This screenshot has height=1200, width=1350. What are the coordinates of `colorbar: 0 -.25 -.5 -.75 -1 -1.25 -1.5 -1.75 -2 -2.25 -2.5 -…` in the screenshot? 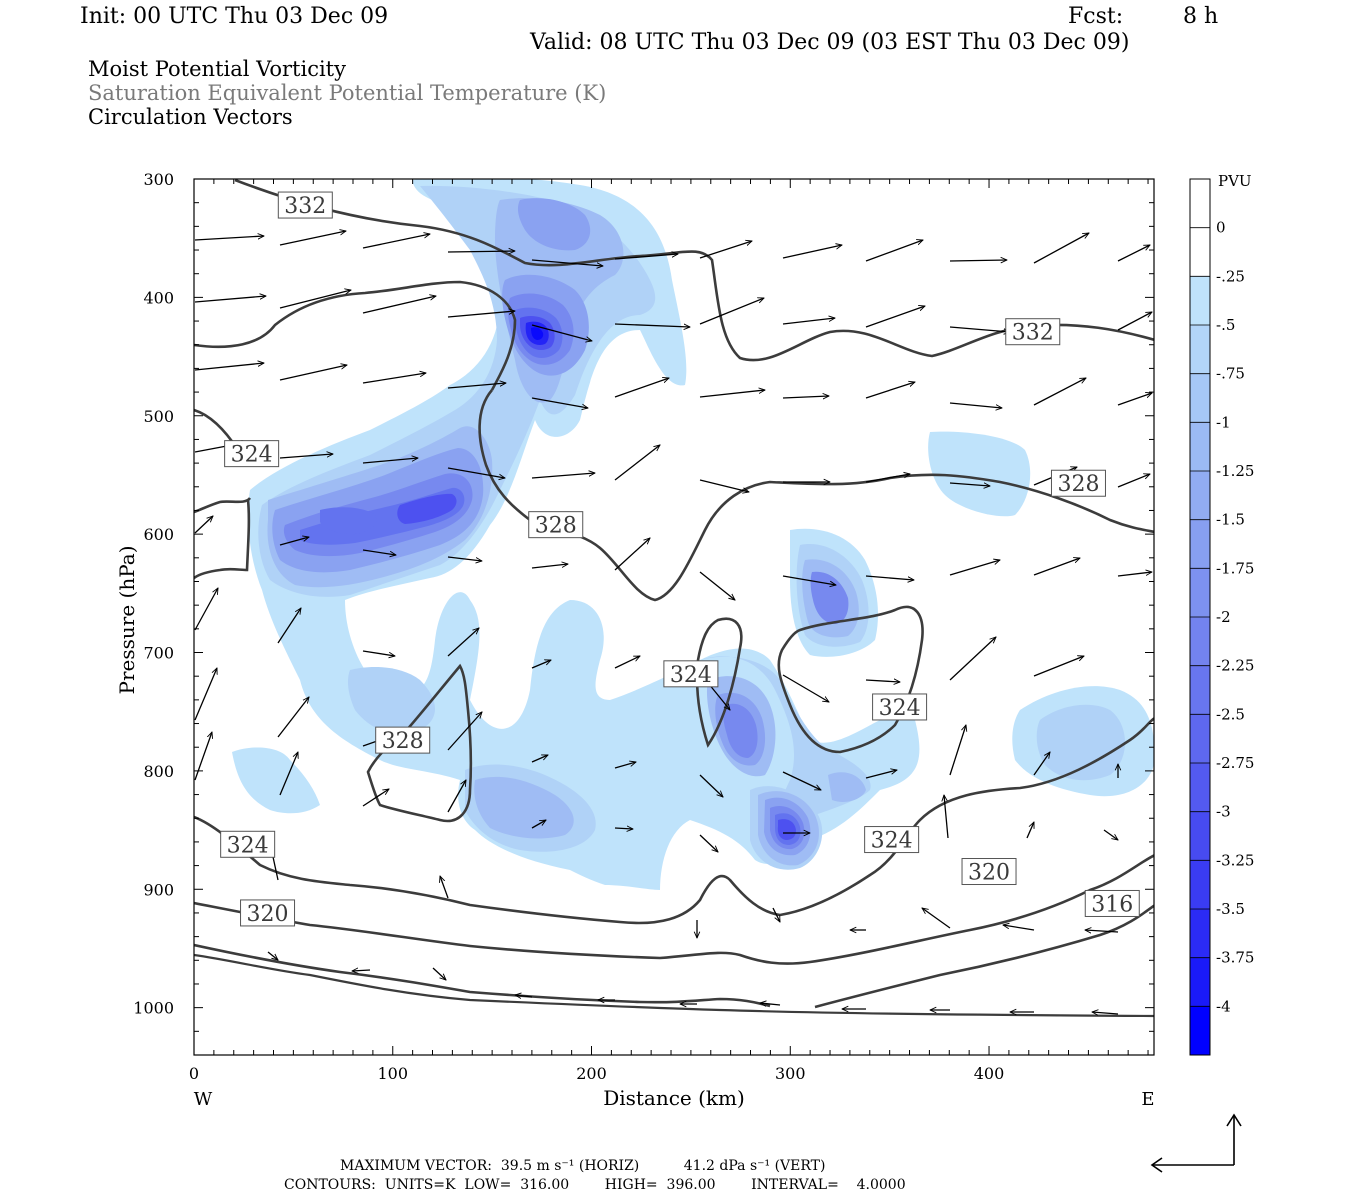 It's located at (1221, 617).